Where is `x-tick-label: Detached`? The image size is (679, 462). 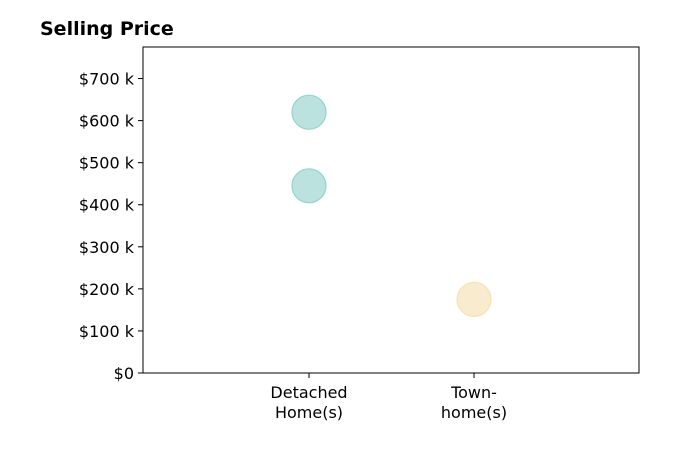
x-tick-label: Detached is located at coordinates (308, 392).